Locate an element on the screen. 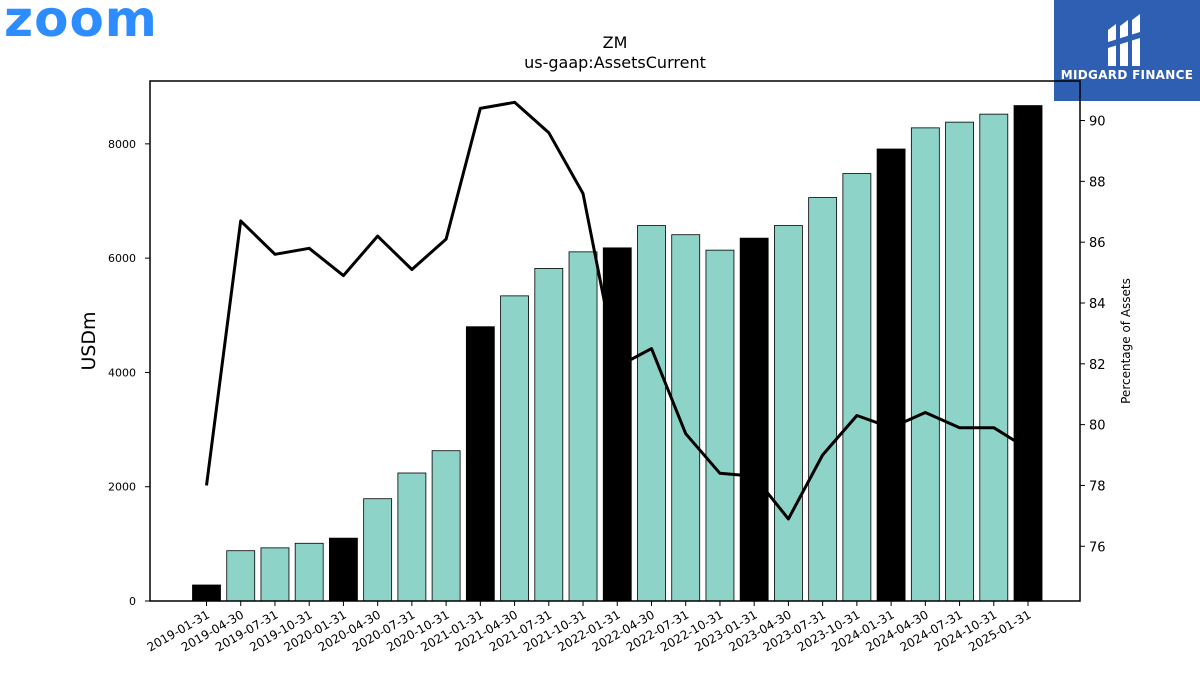  y-tick-label: 6000 is located at coordinates (122, 258).